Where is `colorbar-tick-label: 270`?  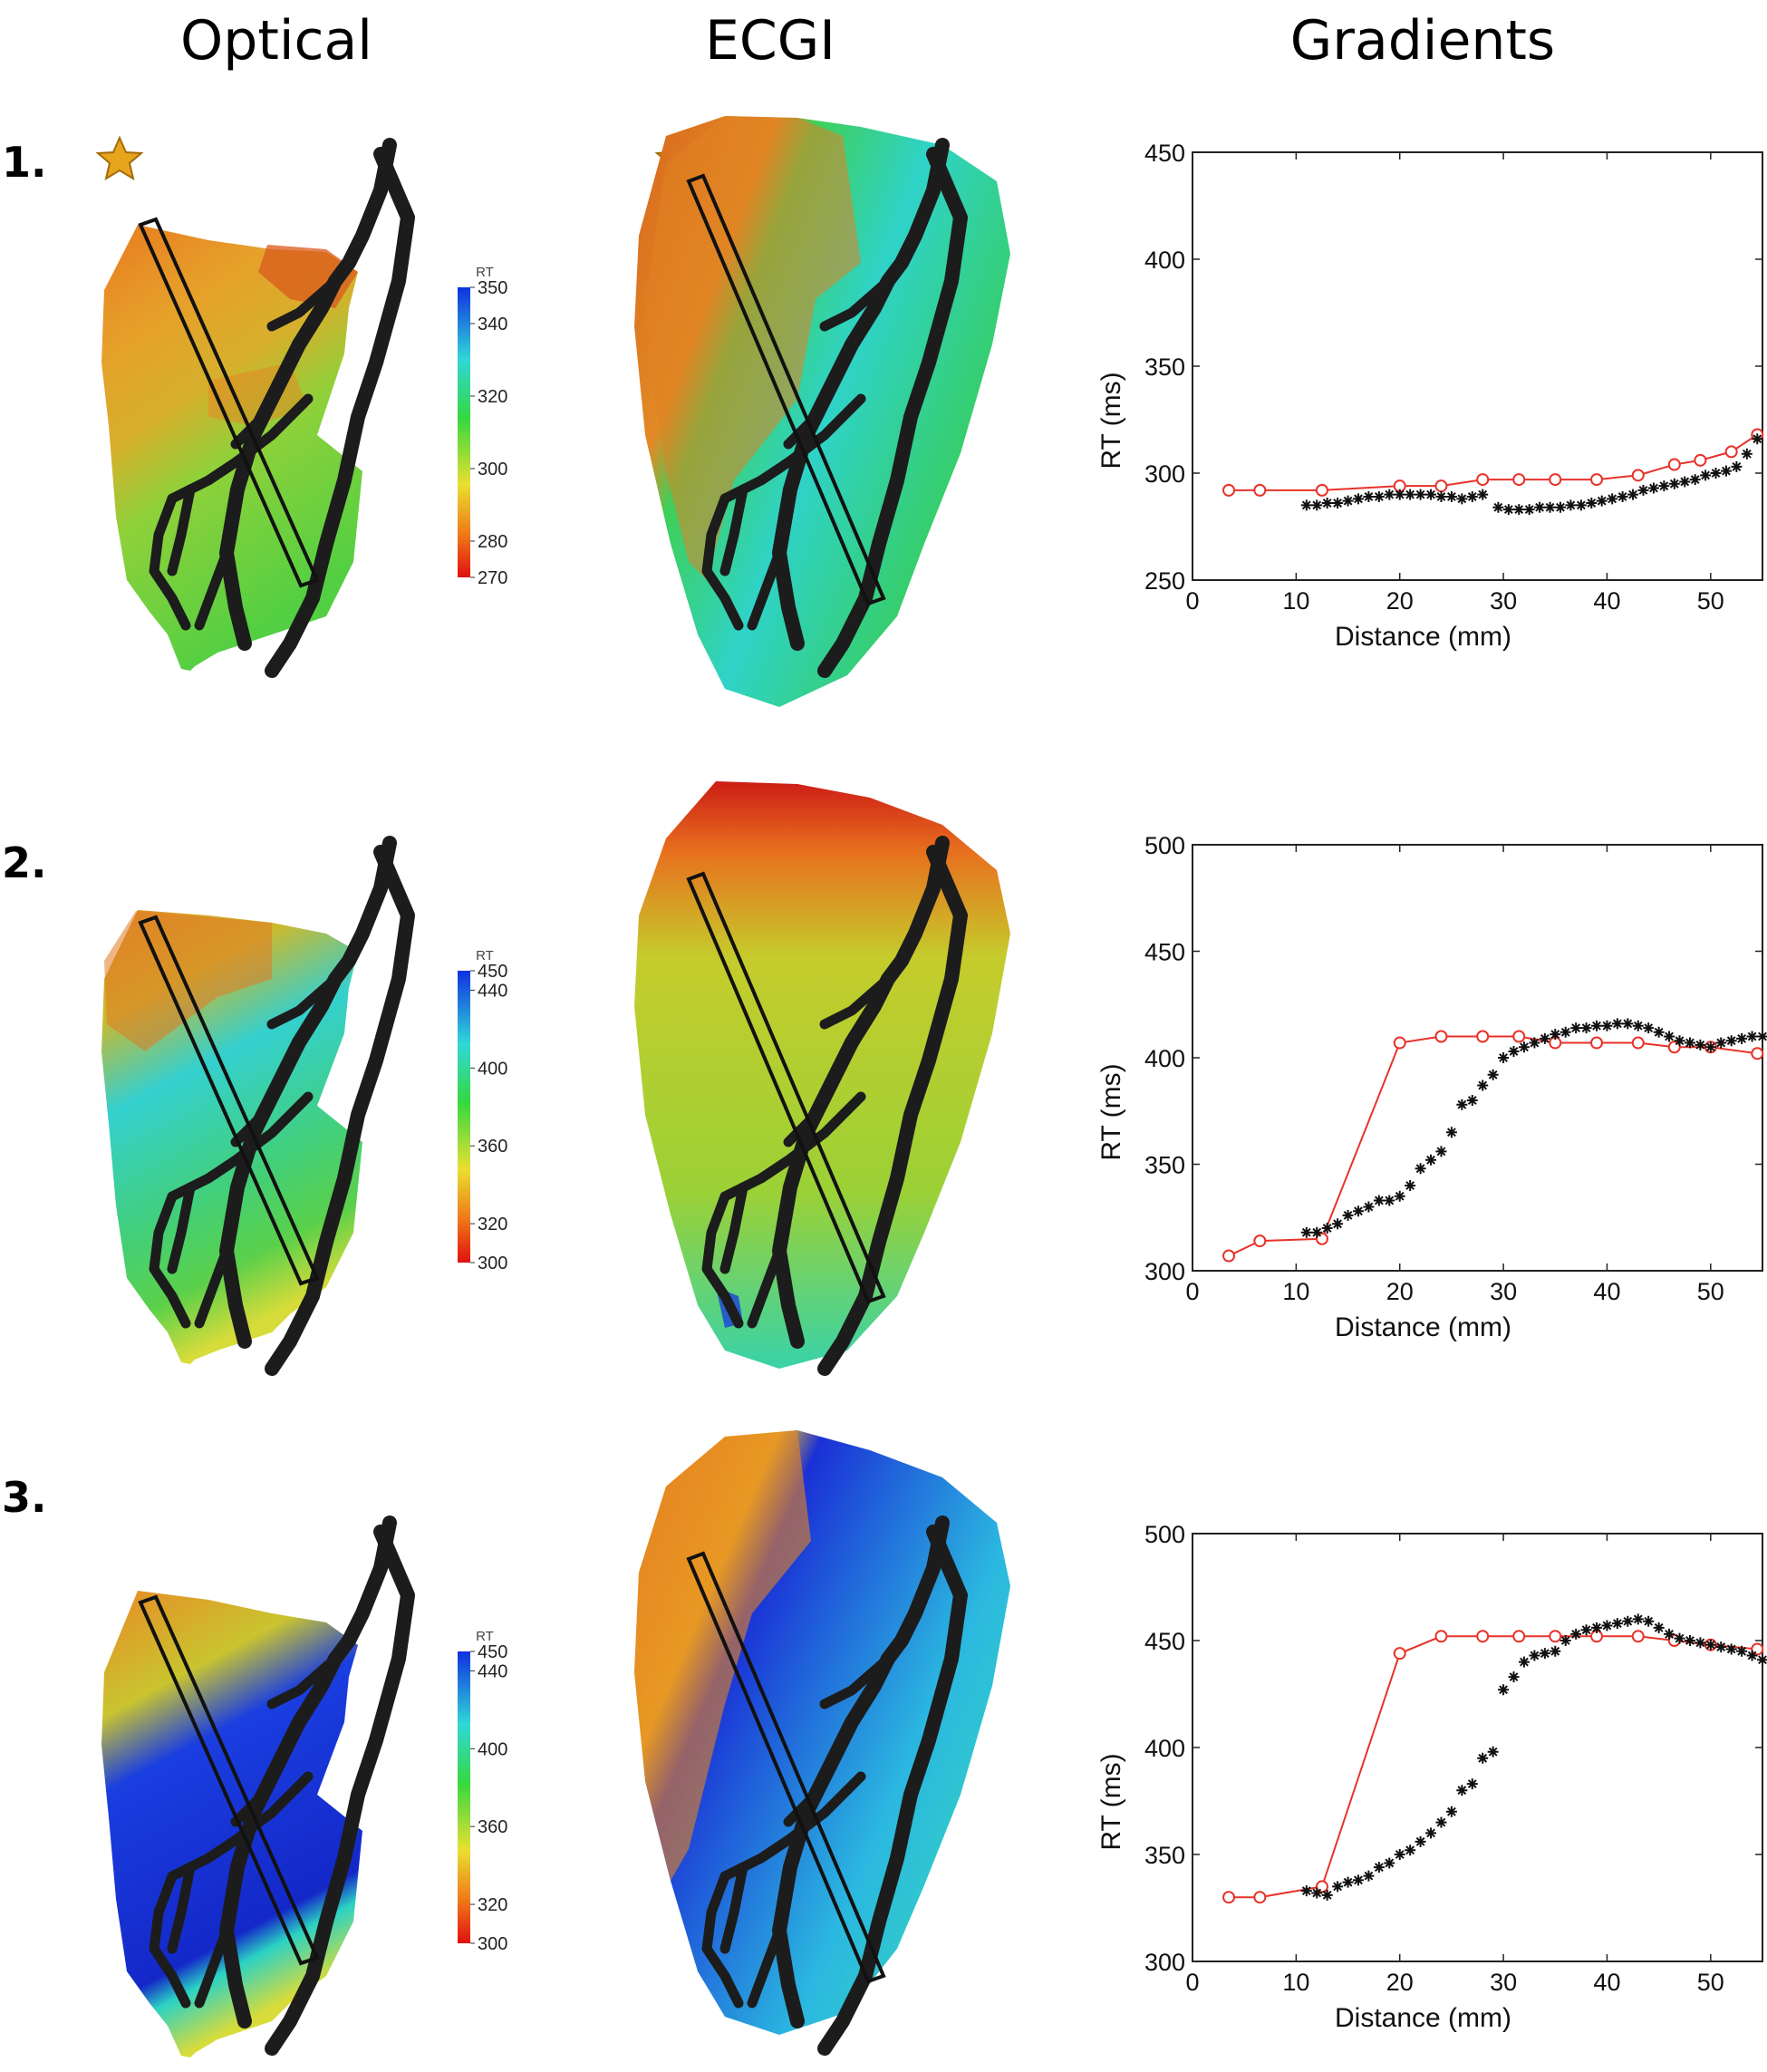 colorbar-tick-label: 270 is located at coordinates (493, 578).